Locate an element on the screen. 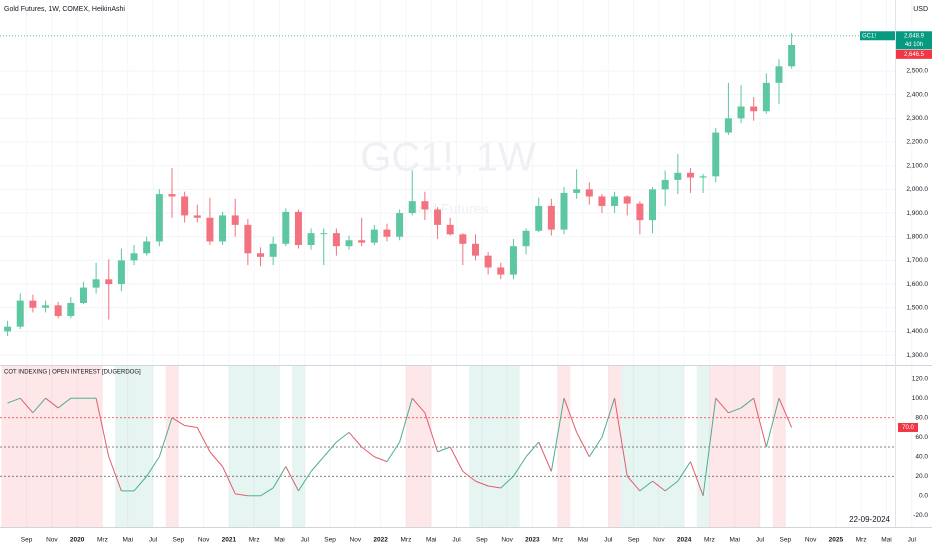  y-tick-label: 1,500.0 is located at coordinates (917, 307).